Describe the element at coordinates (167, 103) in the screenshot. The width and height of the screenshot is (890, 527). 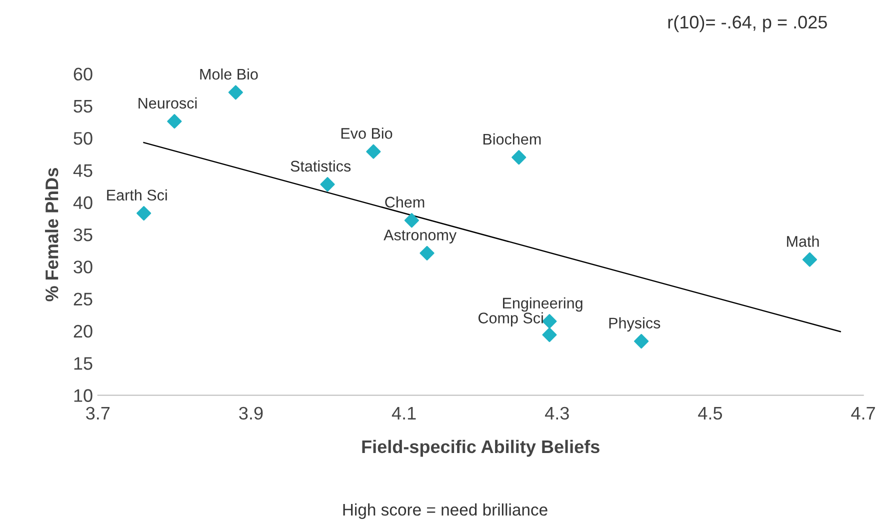
I see `annotation: Neurosci` at that location.